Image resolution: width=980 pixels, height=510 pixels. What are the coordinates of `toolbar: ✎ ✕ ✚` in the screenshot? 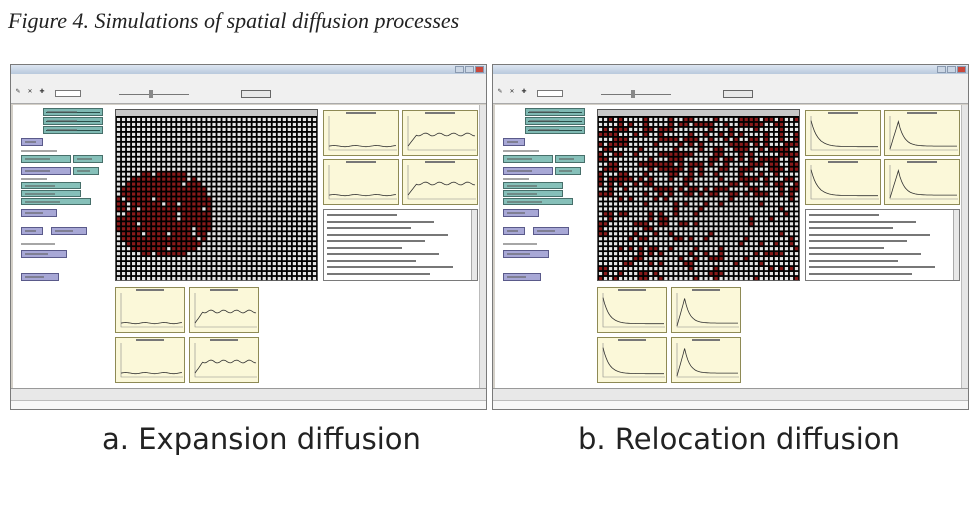 It's located at (248, 95).